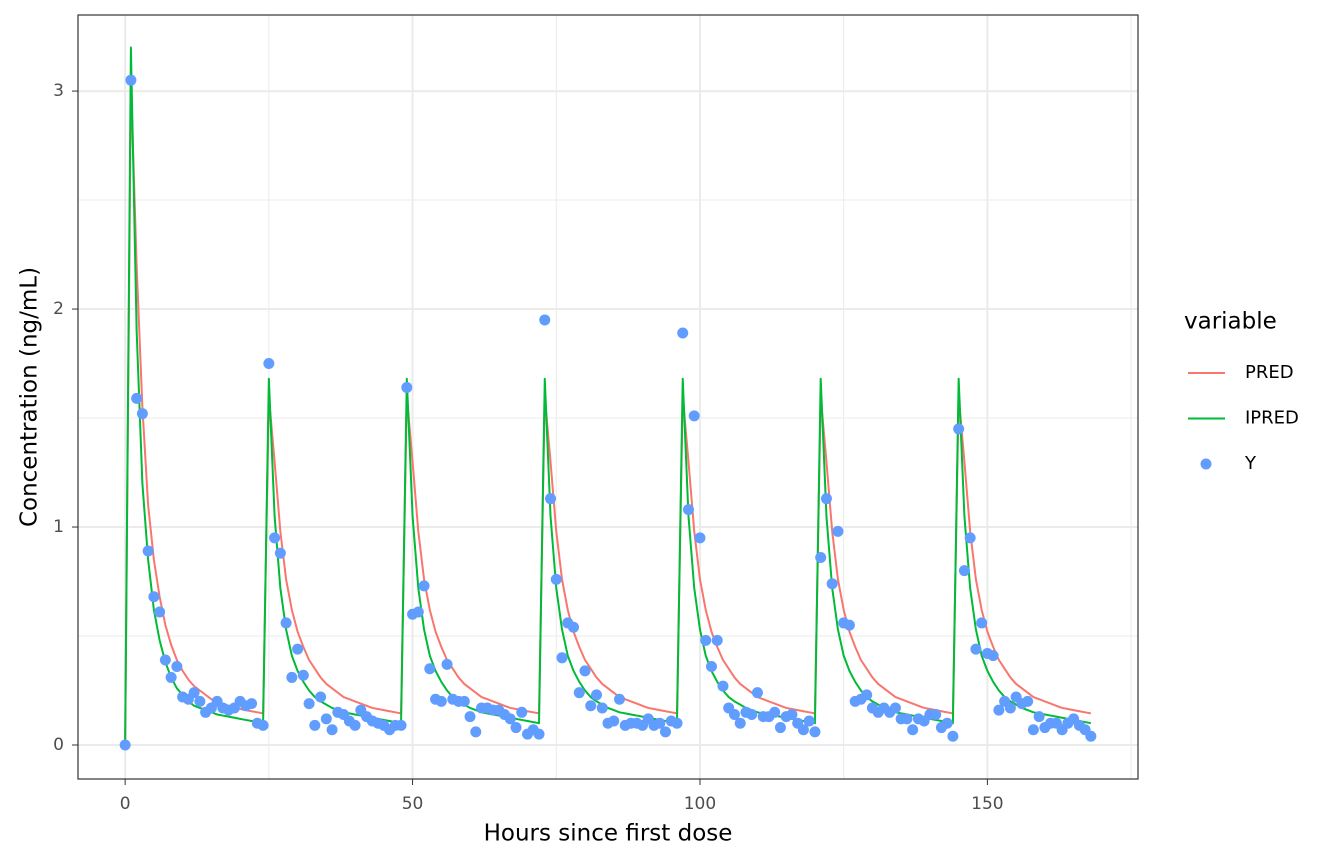 This screenshot has height=865, width=1344. What do you see at coordinates (1206, 464) in the screenshot?
I see `legend-key` at bounding box center [1206, 464].